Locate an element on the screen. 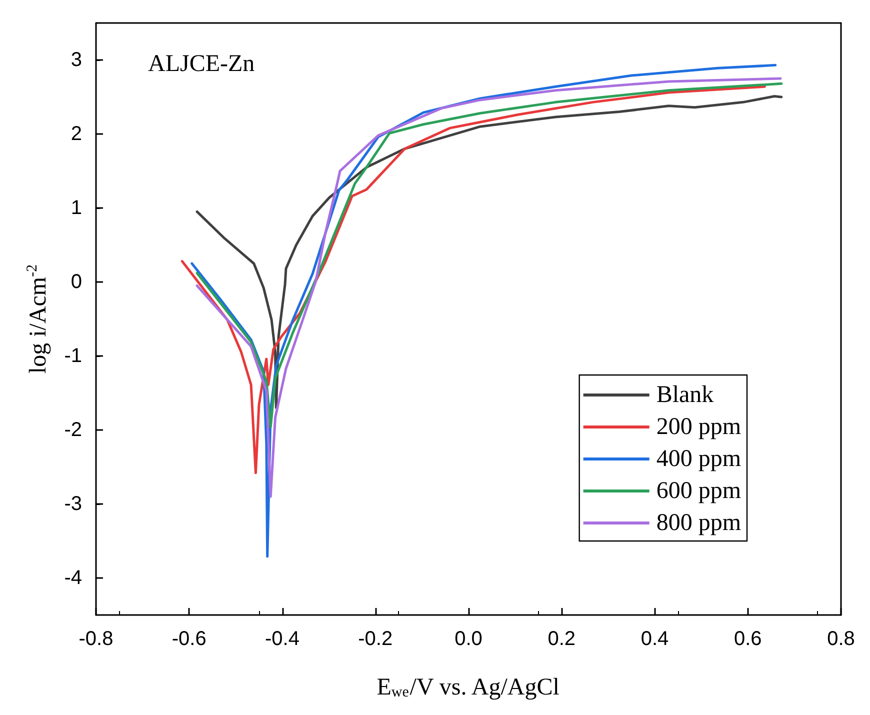 Image resolution: width=870 pixels, height=715 pixels. x-axis-title: Ewe/V vs. Ag/AgCl is located at coordinates (468, 687).